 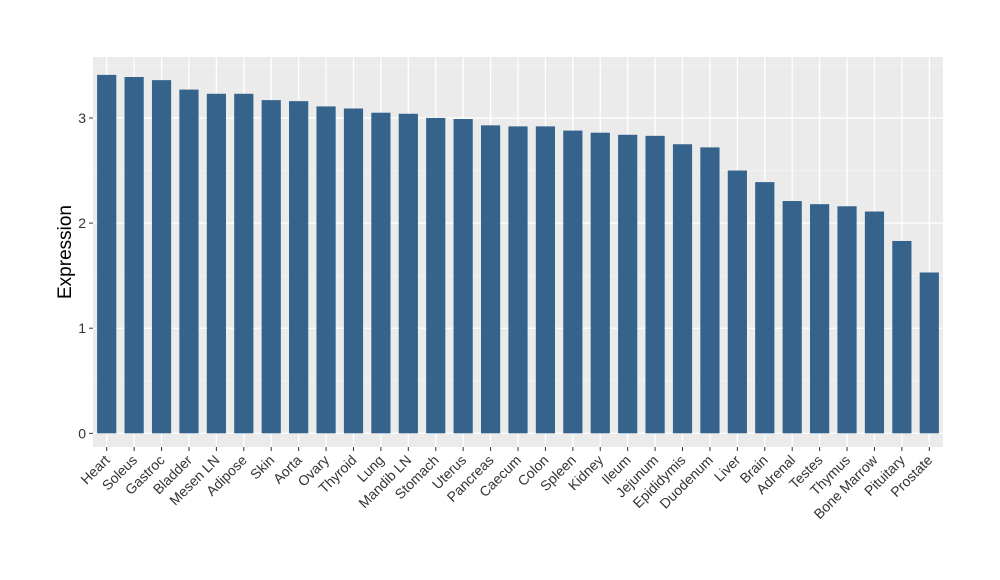 What do you see at coordinates (727, 468) in the screenshot?
I see `x-tick-label: Liver` at bounding box center [727, 468].